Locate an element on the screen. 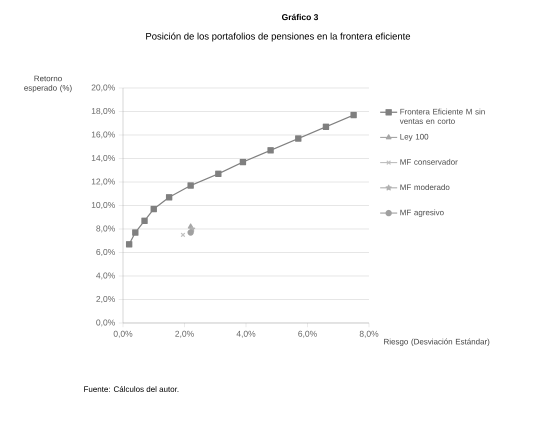 The image size is (557, 421). x-tick-label: 2,0% is located at coordinates (184, 334).